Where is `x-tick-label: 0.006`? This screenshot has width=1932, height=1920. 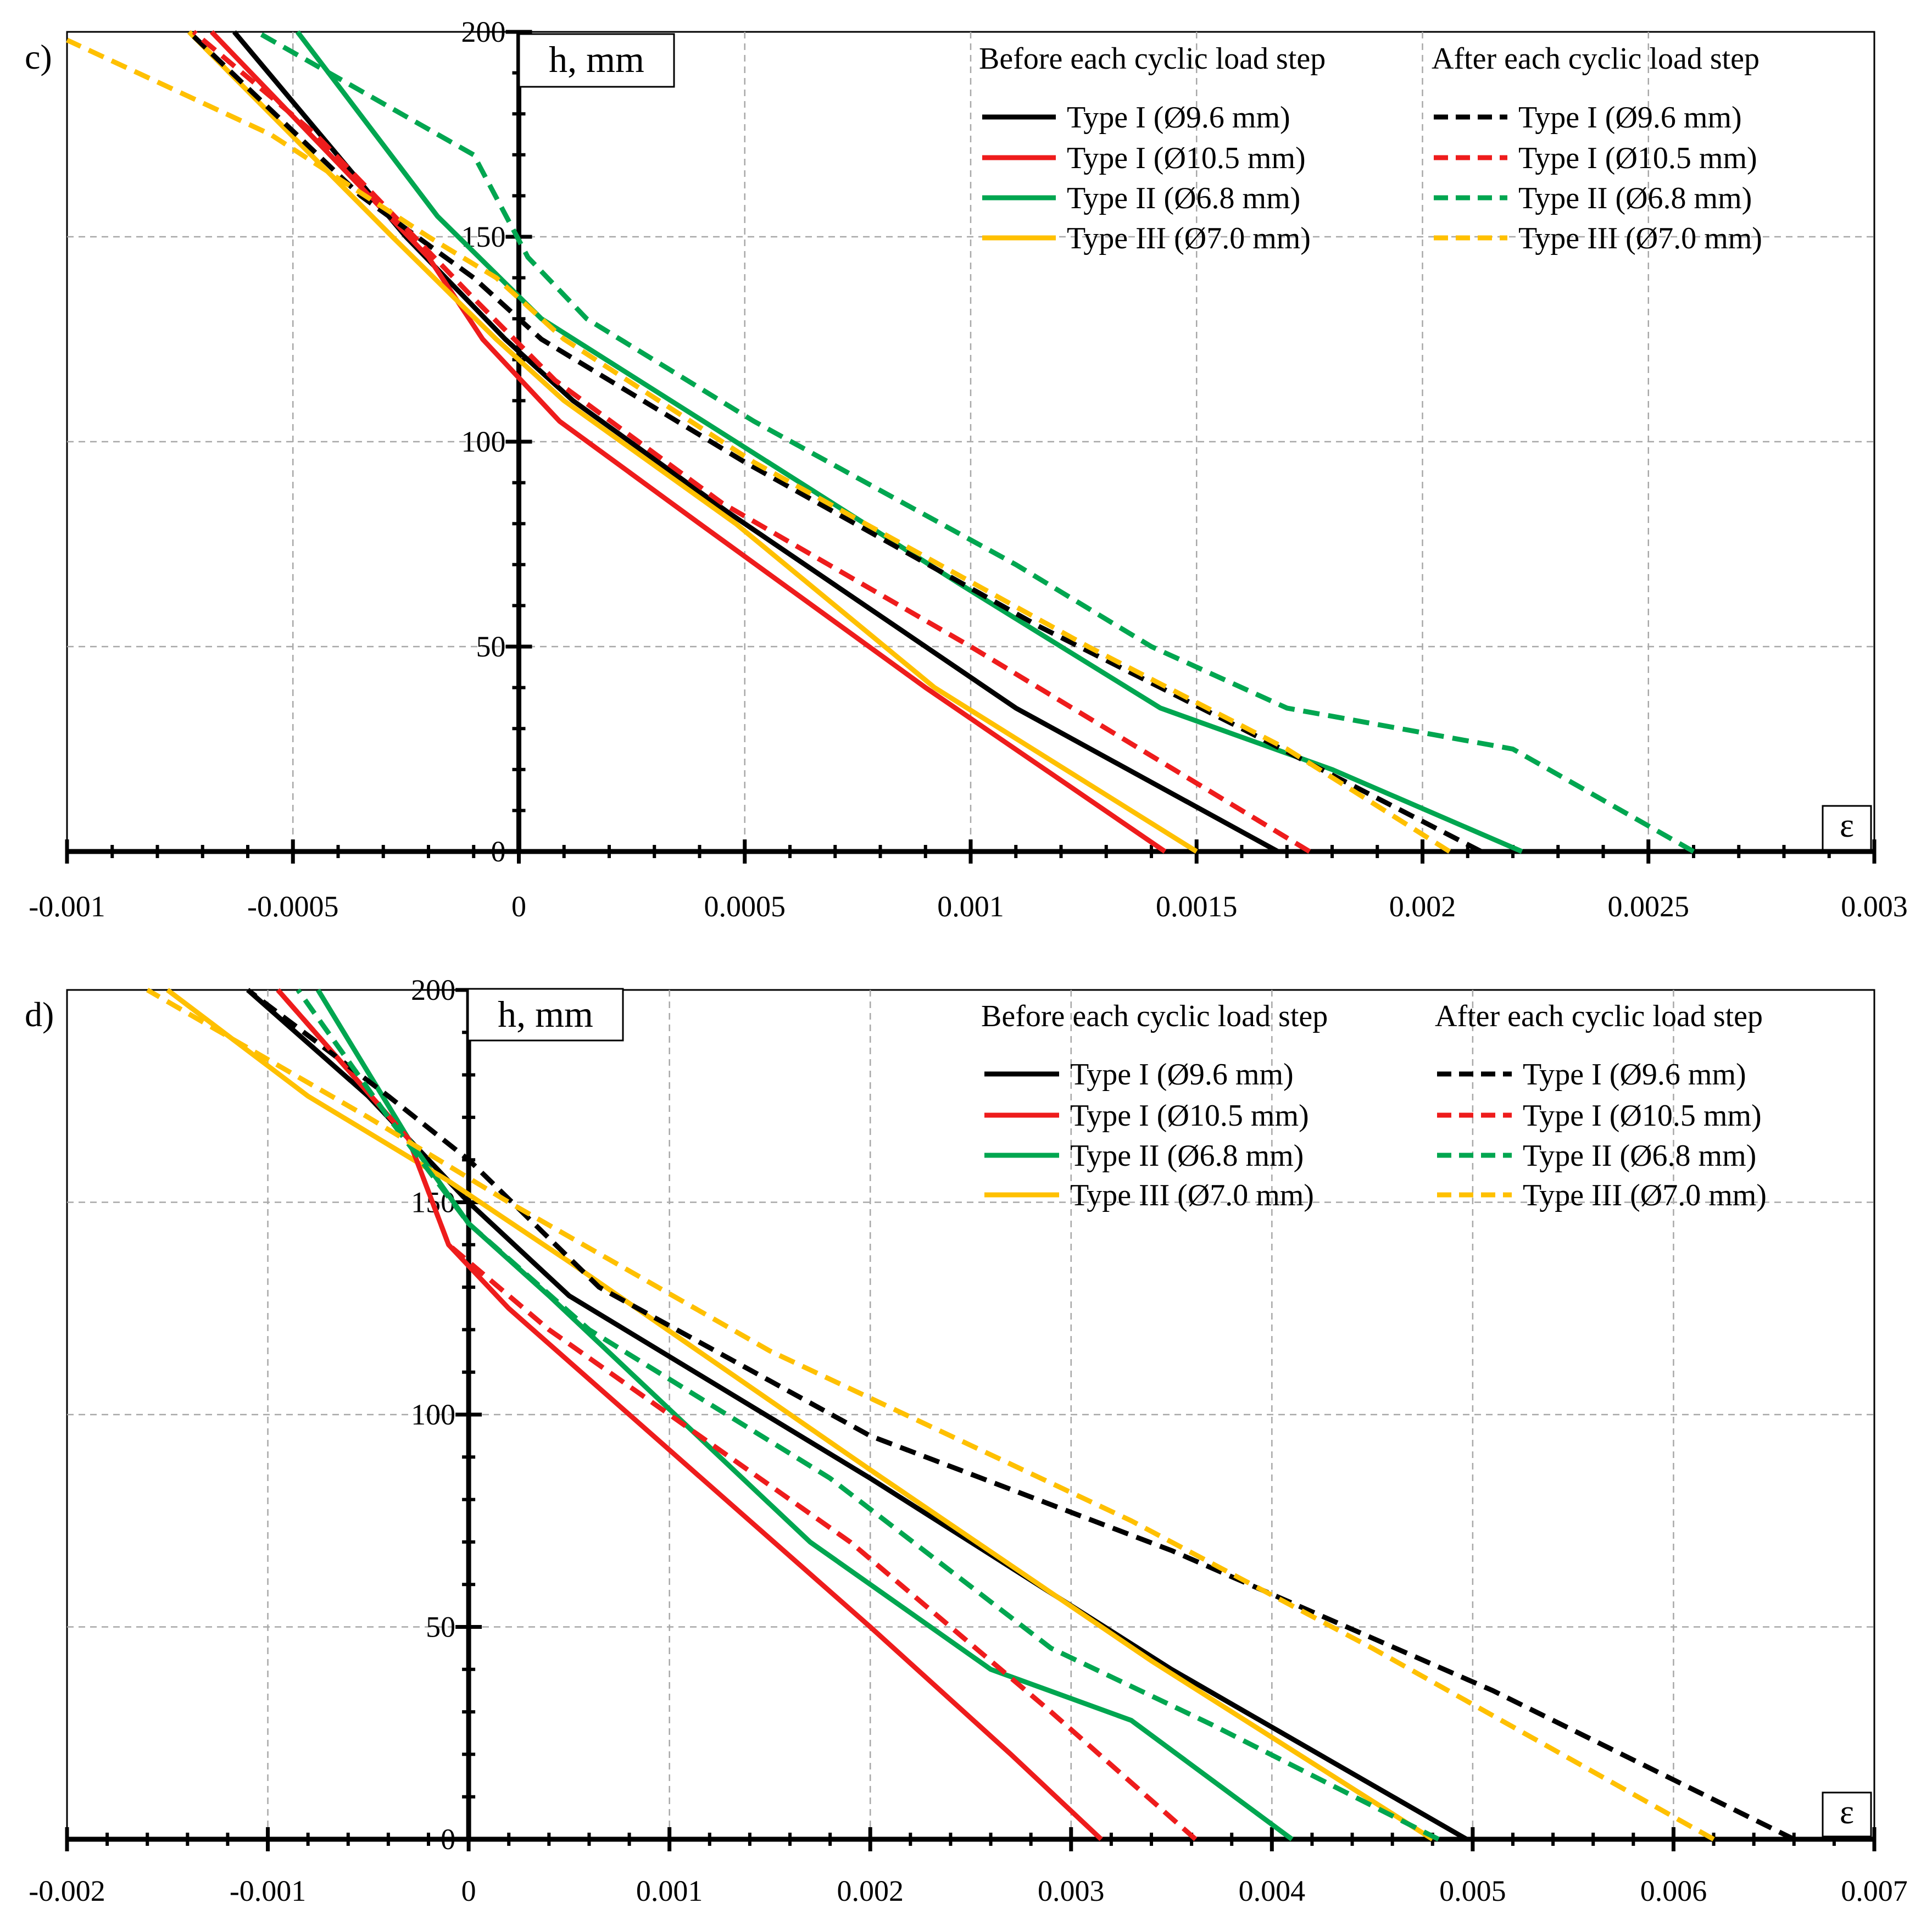 x-tick-label: 0.006 is located at coordinates (1674, 1890).